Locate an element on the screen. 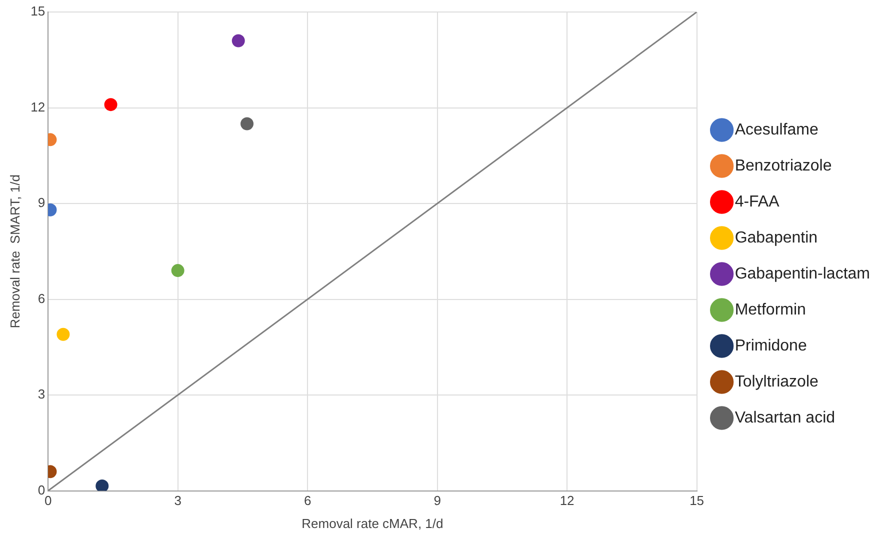  y-tick-label: 9 is located at coordinates (42, 202).